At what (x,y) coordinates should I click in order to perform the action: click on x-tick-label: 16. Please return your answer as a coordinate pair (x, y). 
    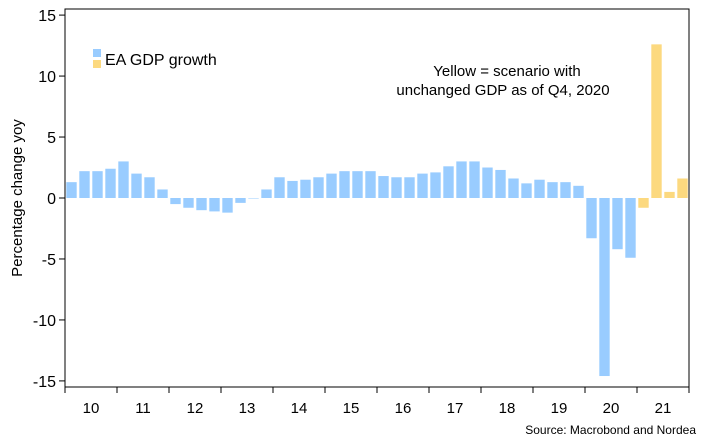
    Looking at the image, I should click on (403, 408).